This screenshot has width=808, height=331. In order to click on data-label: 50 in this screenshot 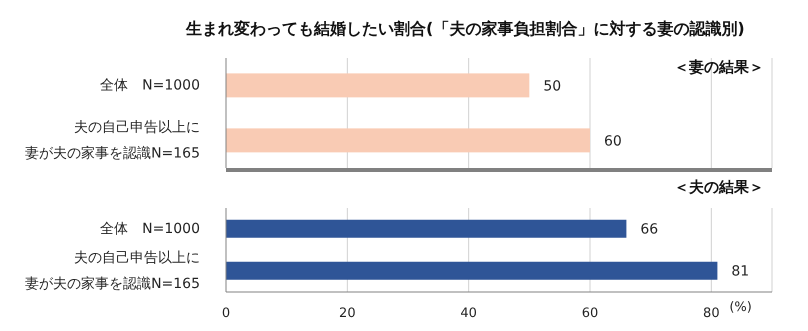, I will do `click(552, 86)`.